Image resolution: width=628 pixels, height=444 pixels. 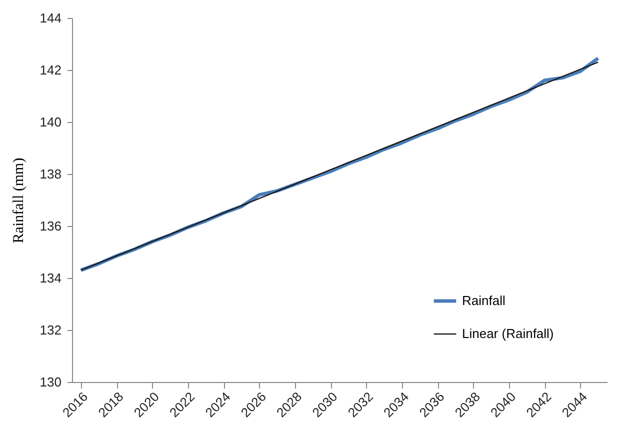 What do you see at coordinates (51, 70) in the screenshot?
I see `y-tick-label: 142` at bounding box center [51, 70].